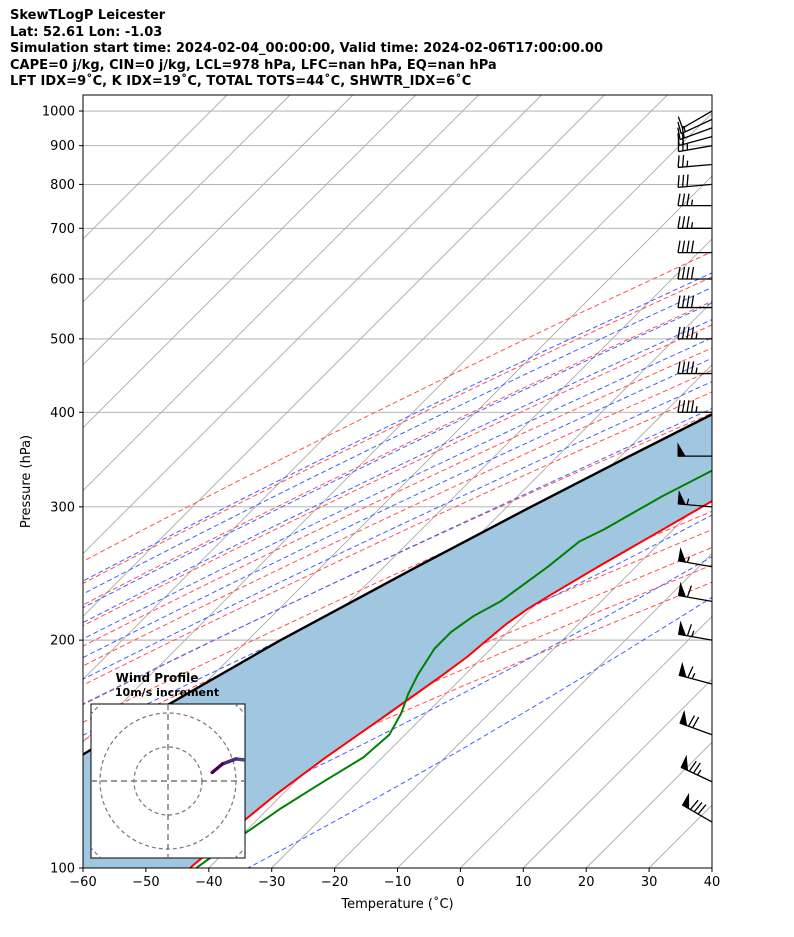 The height and width of the screenshot is (937, 794). I want to click on isotherm--10, so click(554, 710).